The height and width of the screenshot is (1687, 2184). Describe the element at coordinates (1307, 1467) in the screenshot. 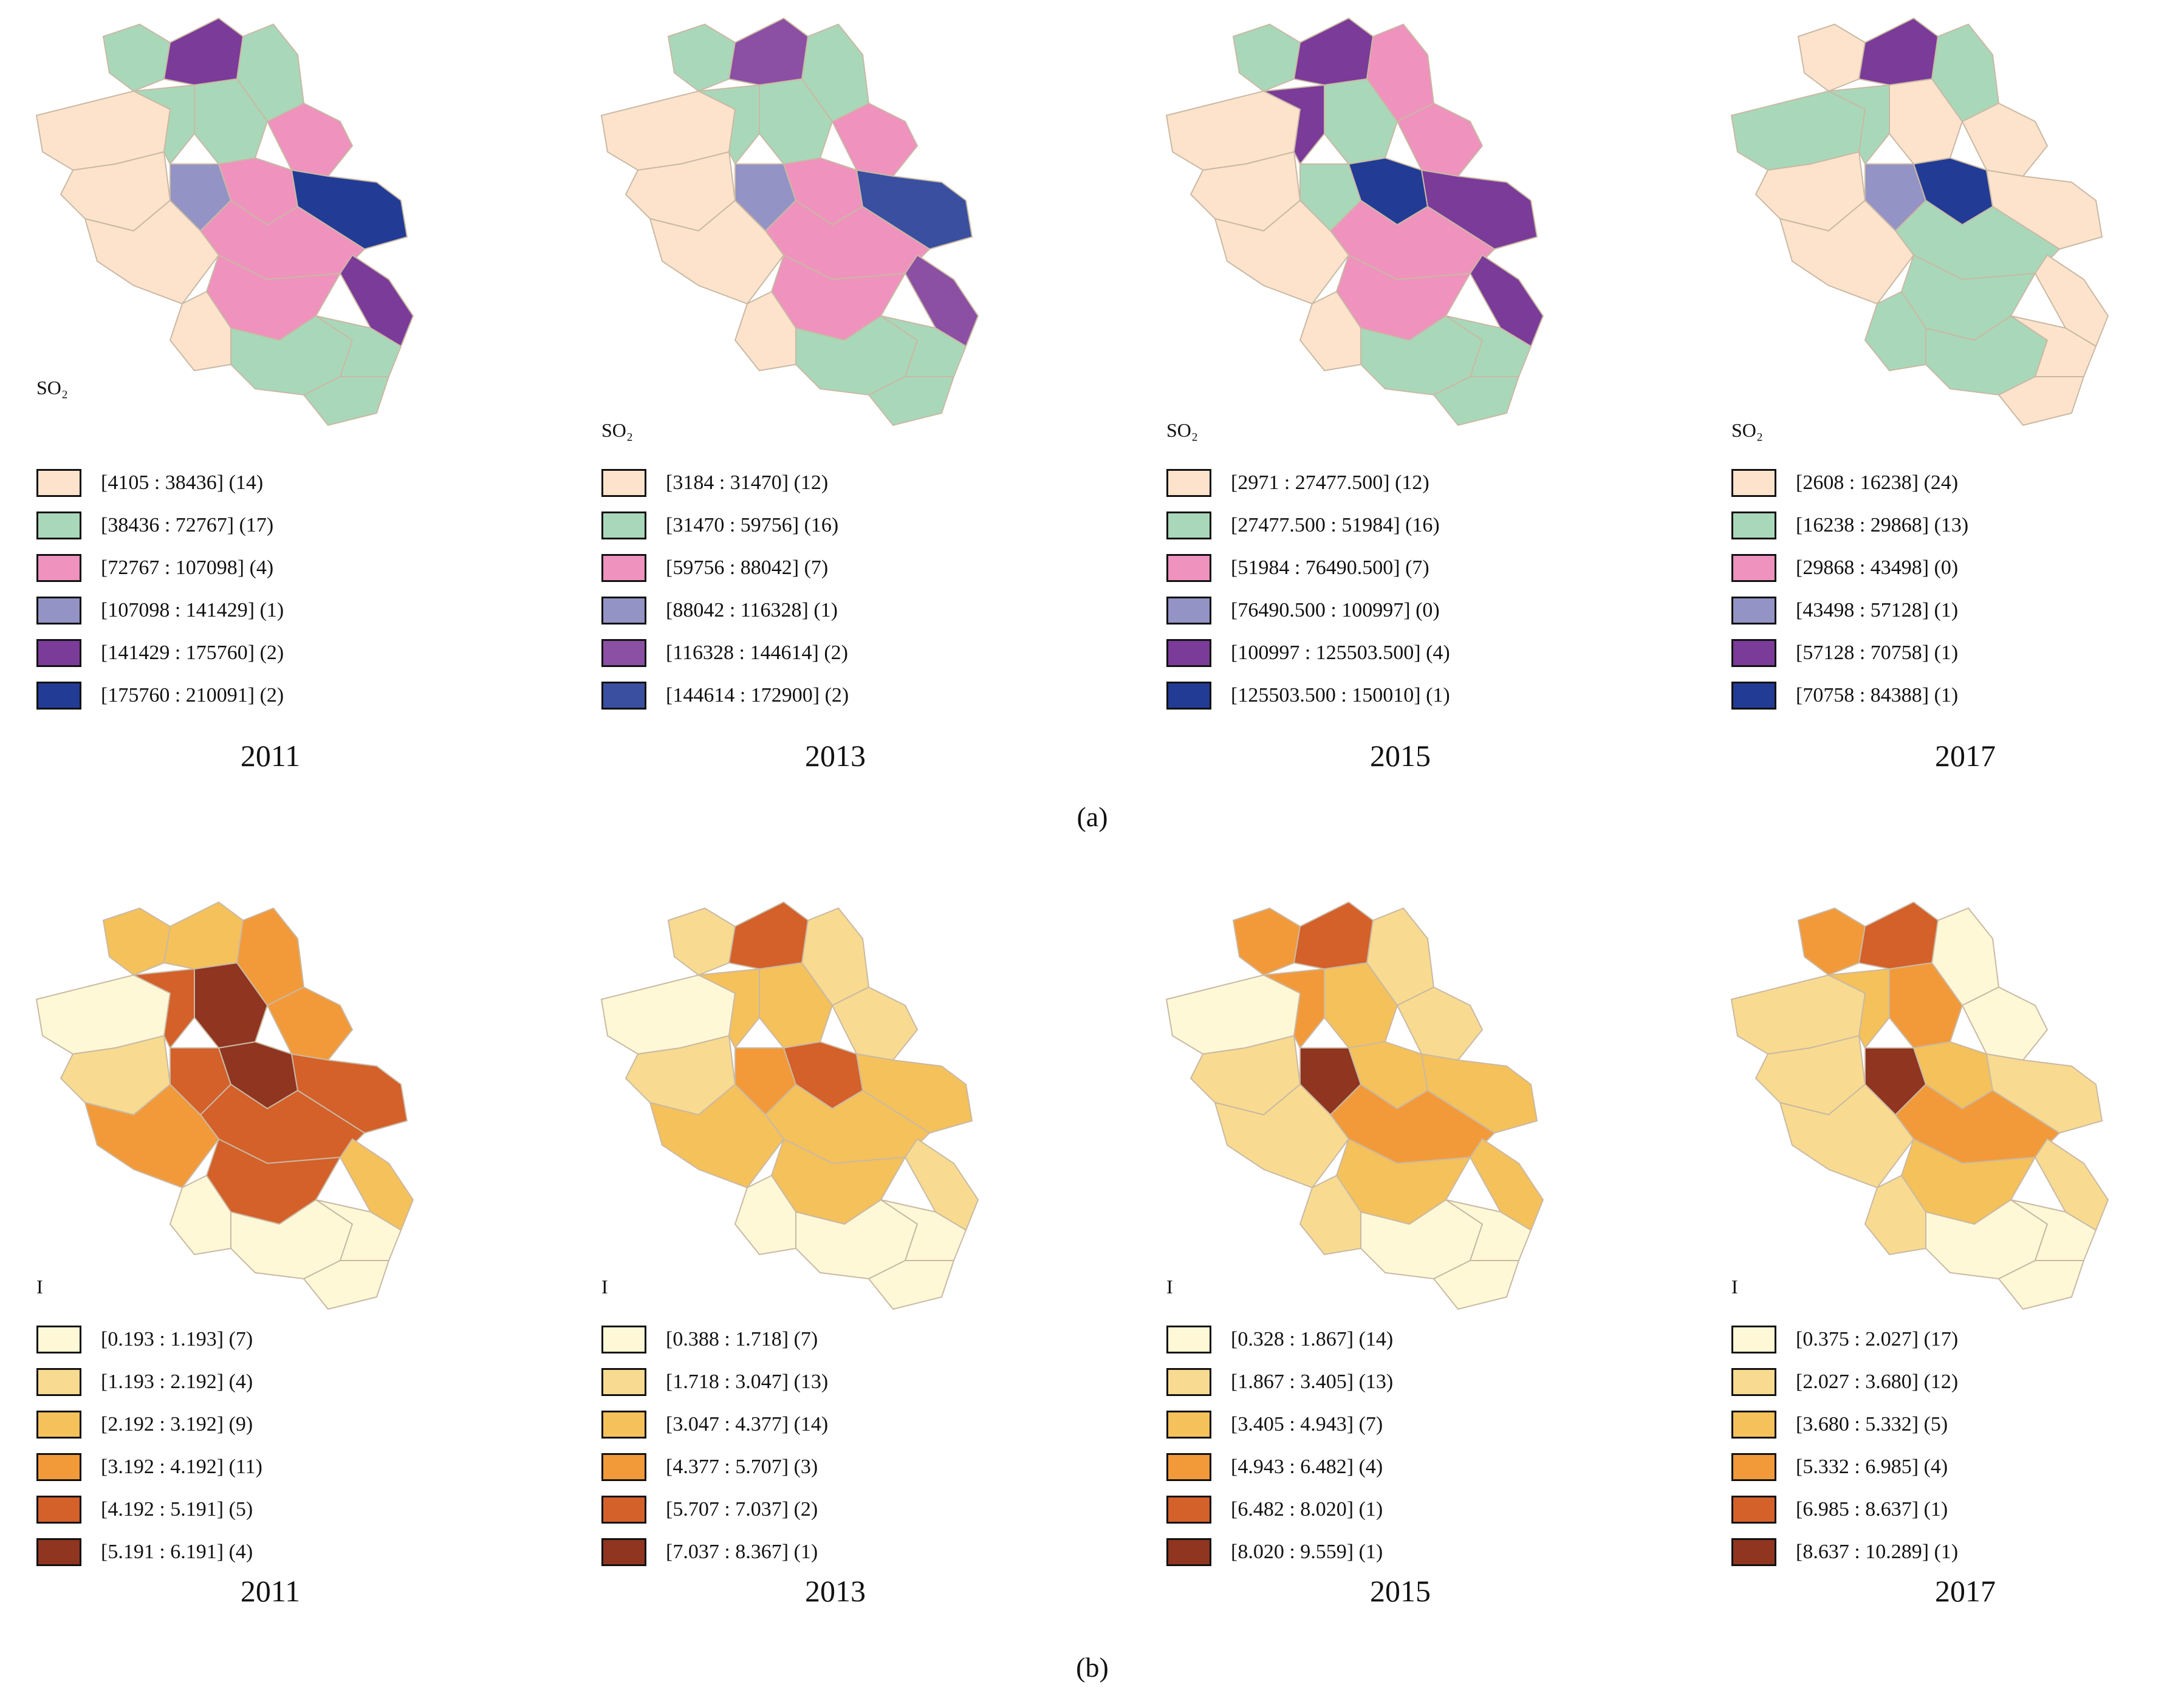

I see `legend-label: [4.943 : 6.482] (4)` at that location.